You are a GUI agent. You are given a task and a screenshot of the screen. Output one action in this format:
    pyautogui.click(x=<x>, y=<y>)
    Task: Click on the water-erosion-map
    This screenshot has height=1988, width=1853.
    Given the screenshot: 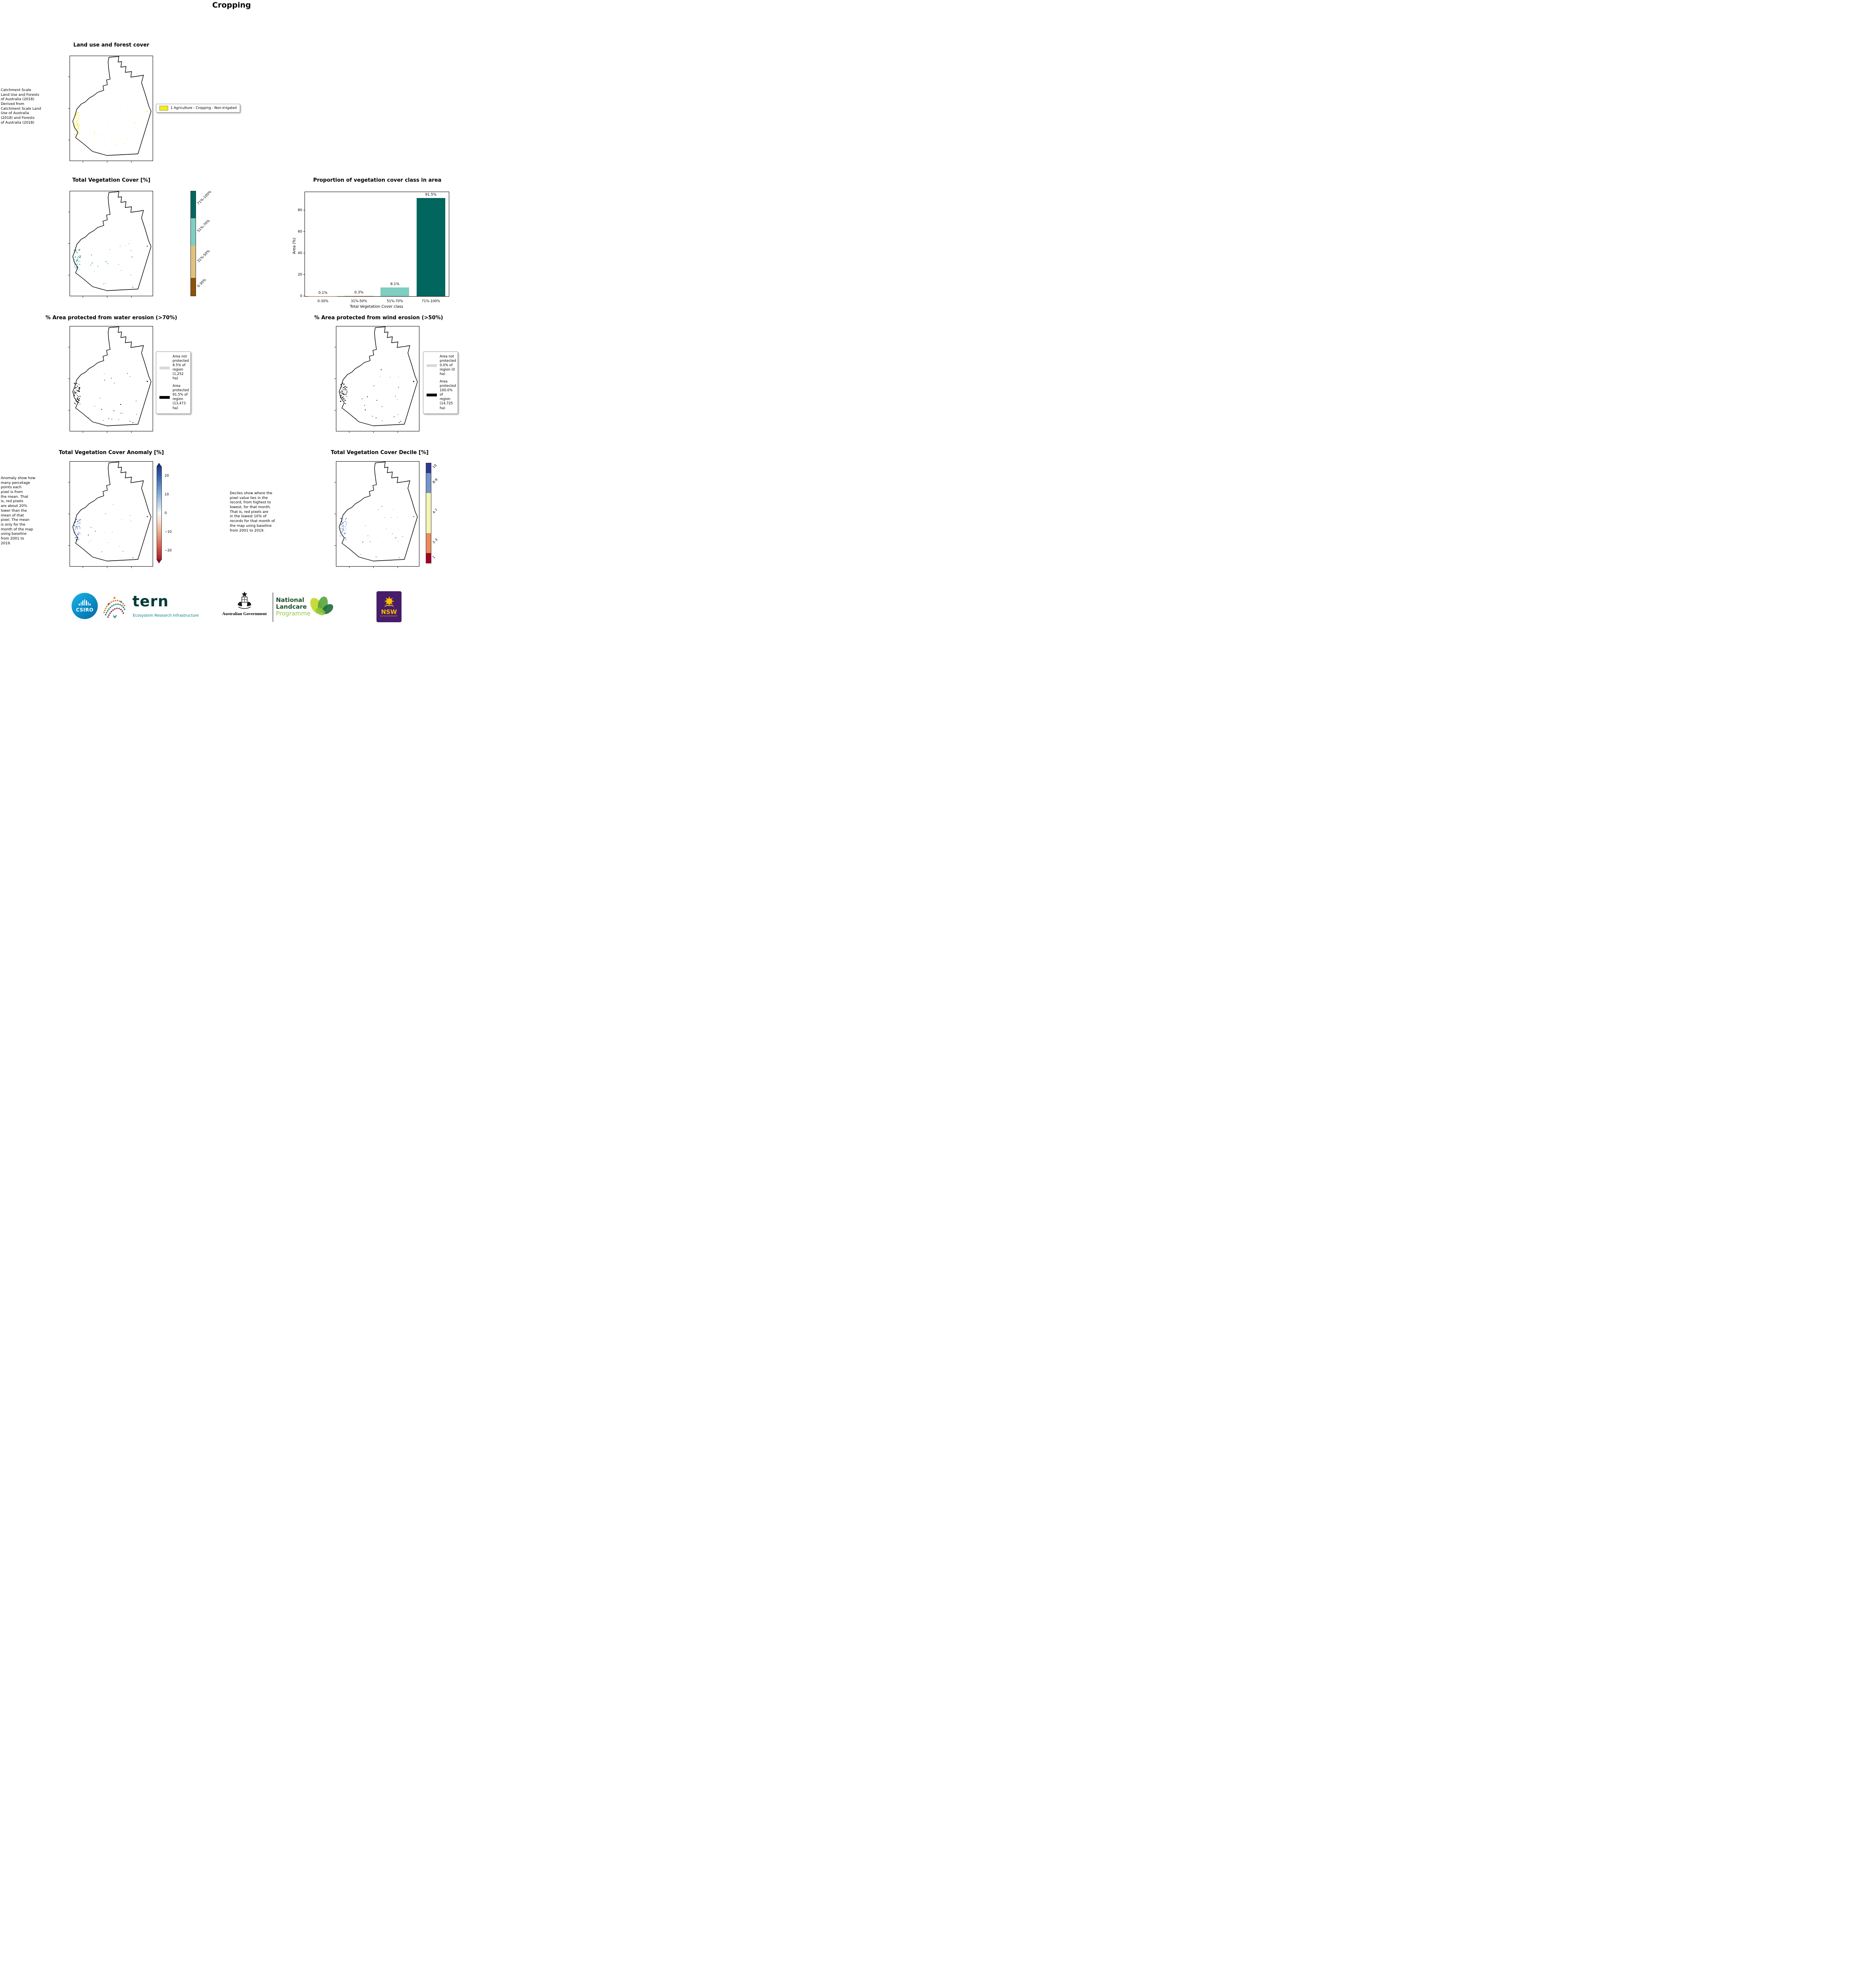 What is the action you would take?
    pyautogui.click(x=110, y=379)
    